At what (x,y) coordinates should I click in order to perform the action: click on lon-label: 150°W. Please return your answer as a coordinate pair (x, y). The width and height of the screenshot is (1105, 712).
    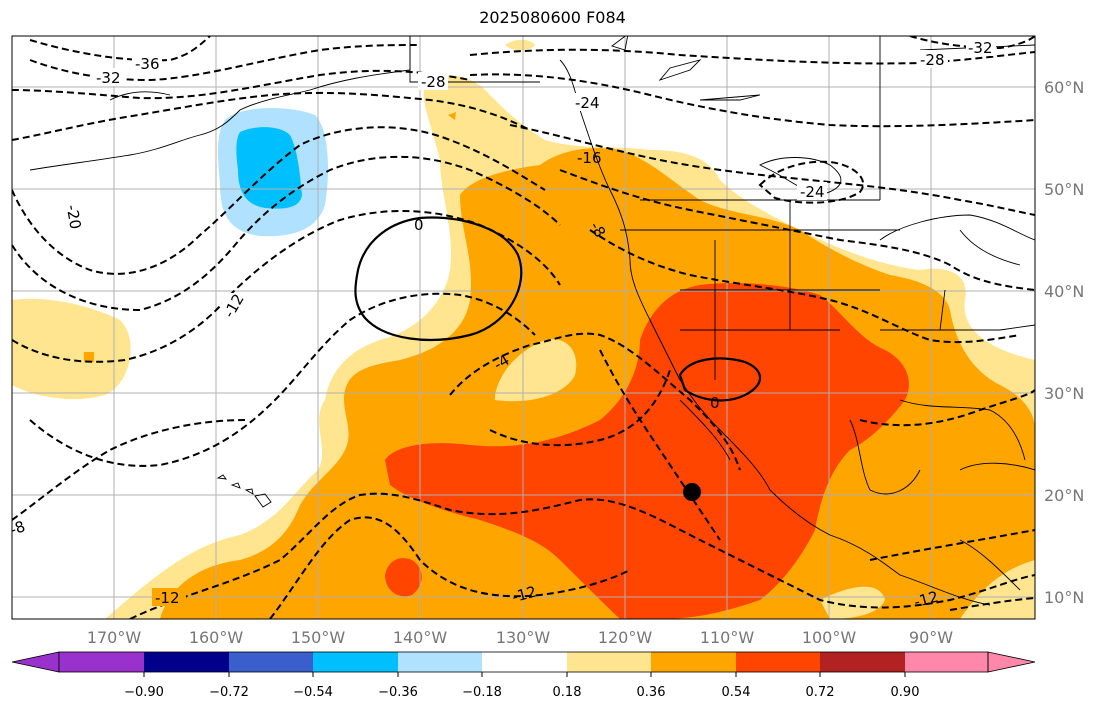
    Looking at the image, I should click on (318, 637).